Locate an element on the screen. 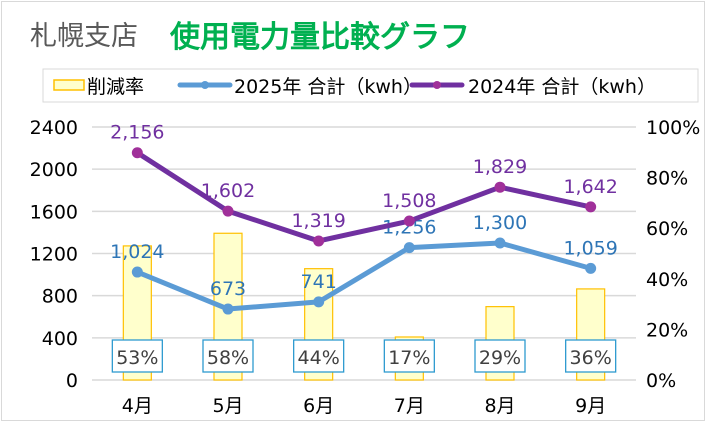 The image size is (708, 424). y-left-tick: 2400 is located at coordinates (54, 128).